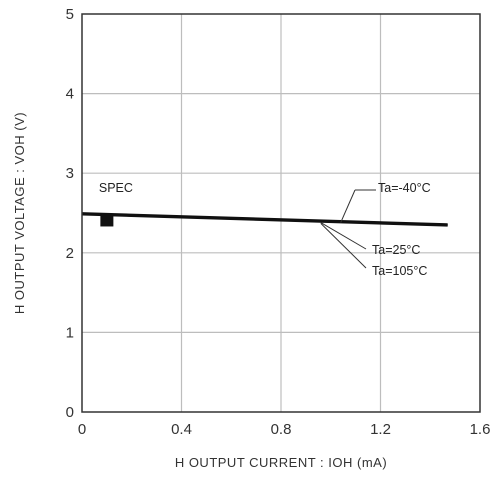 The image size is (493, 478). I want to click on annotation-label: Ta=25°C, so click(396, 250).